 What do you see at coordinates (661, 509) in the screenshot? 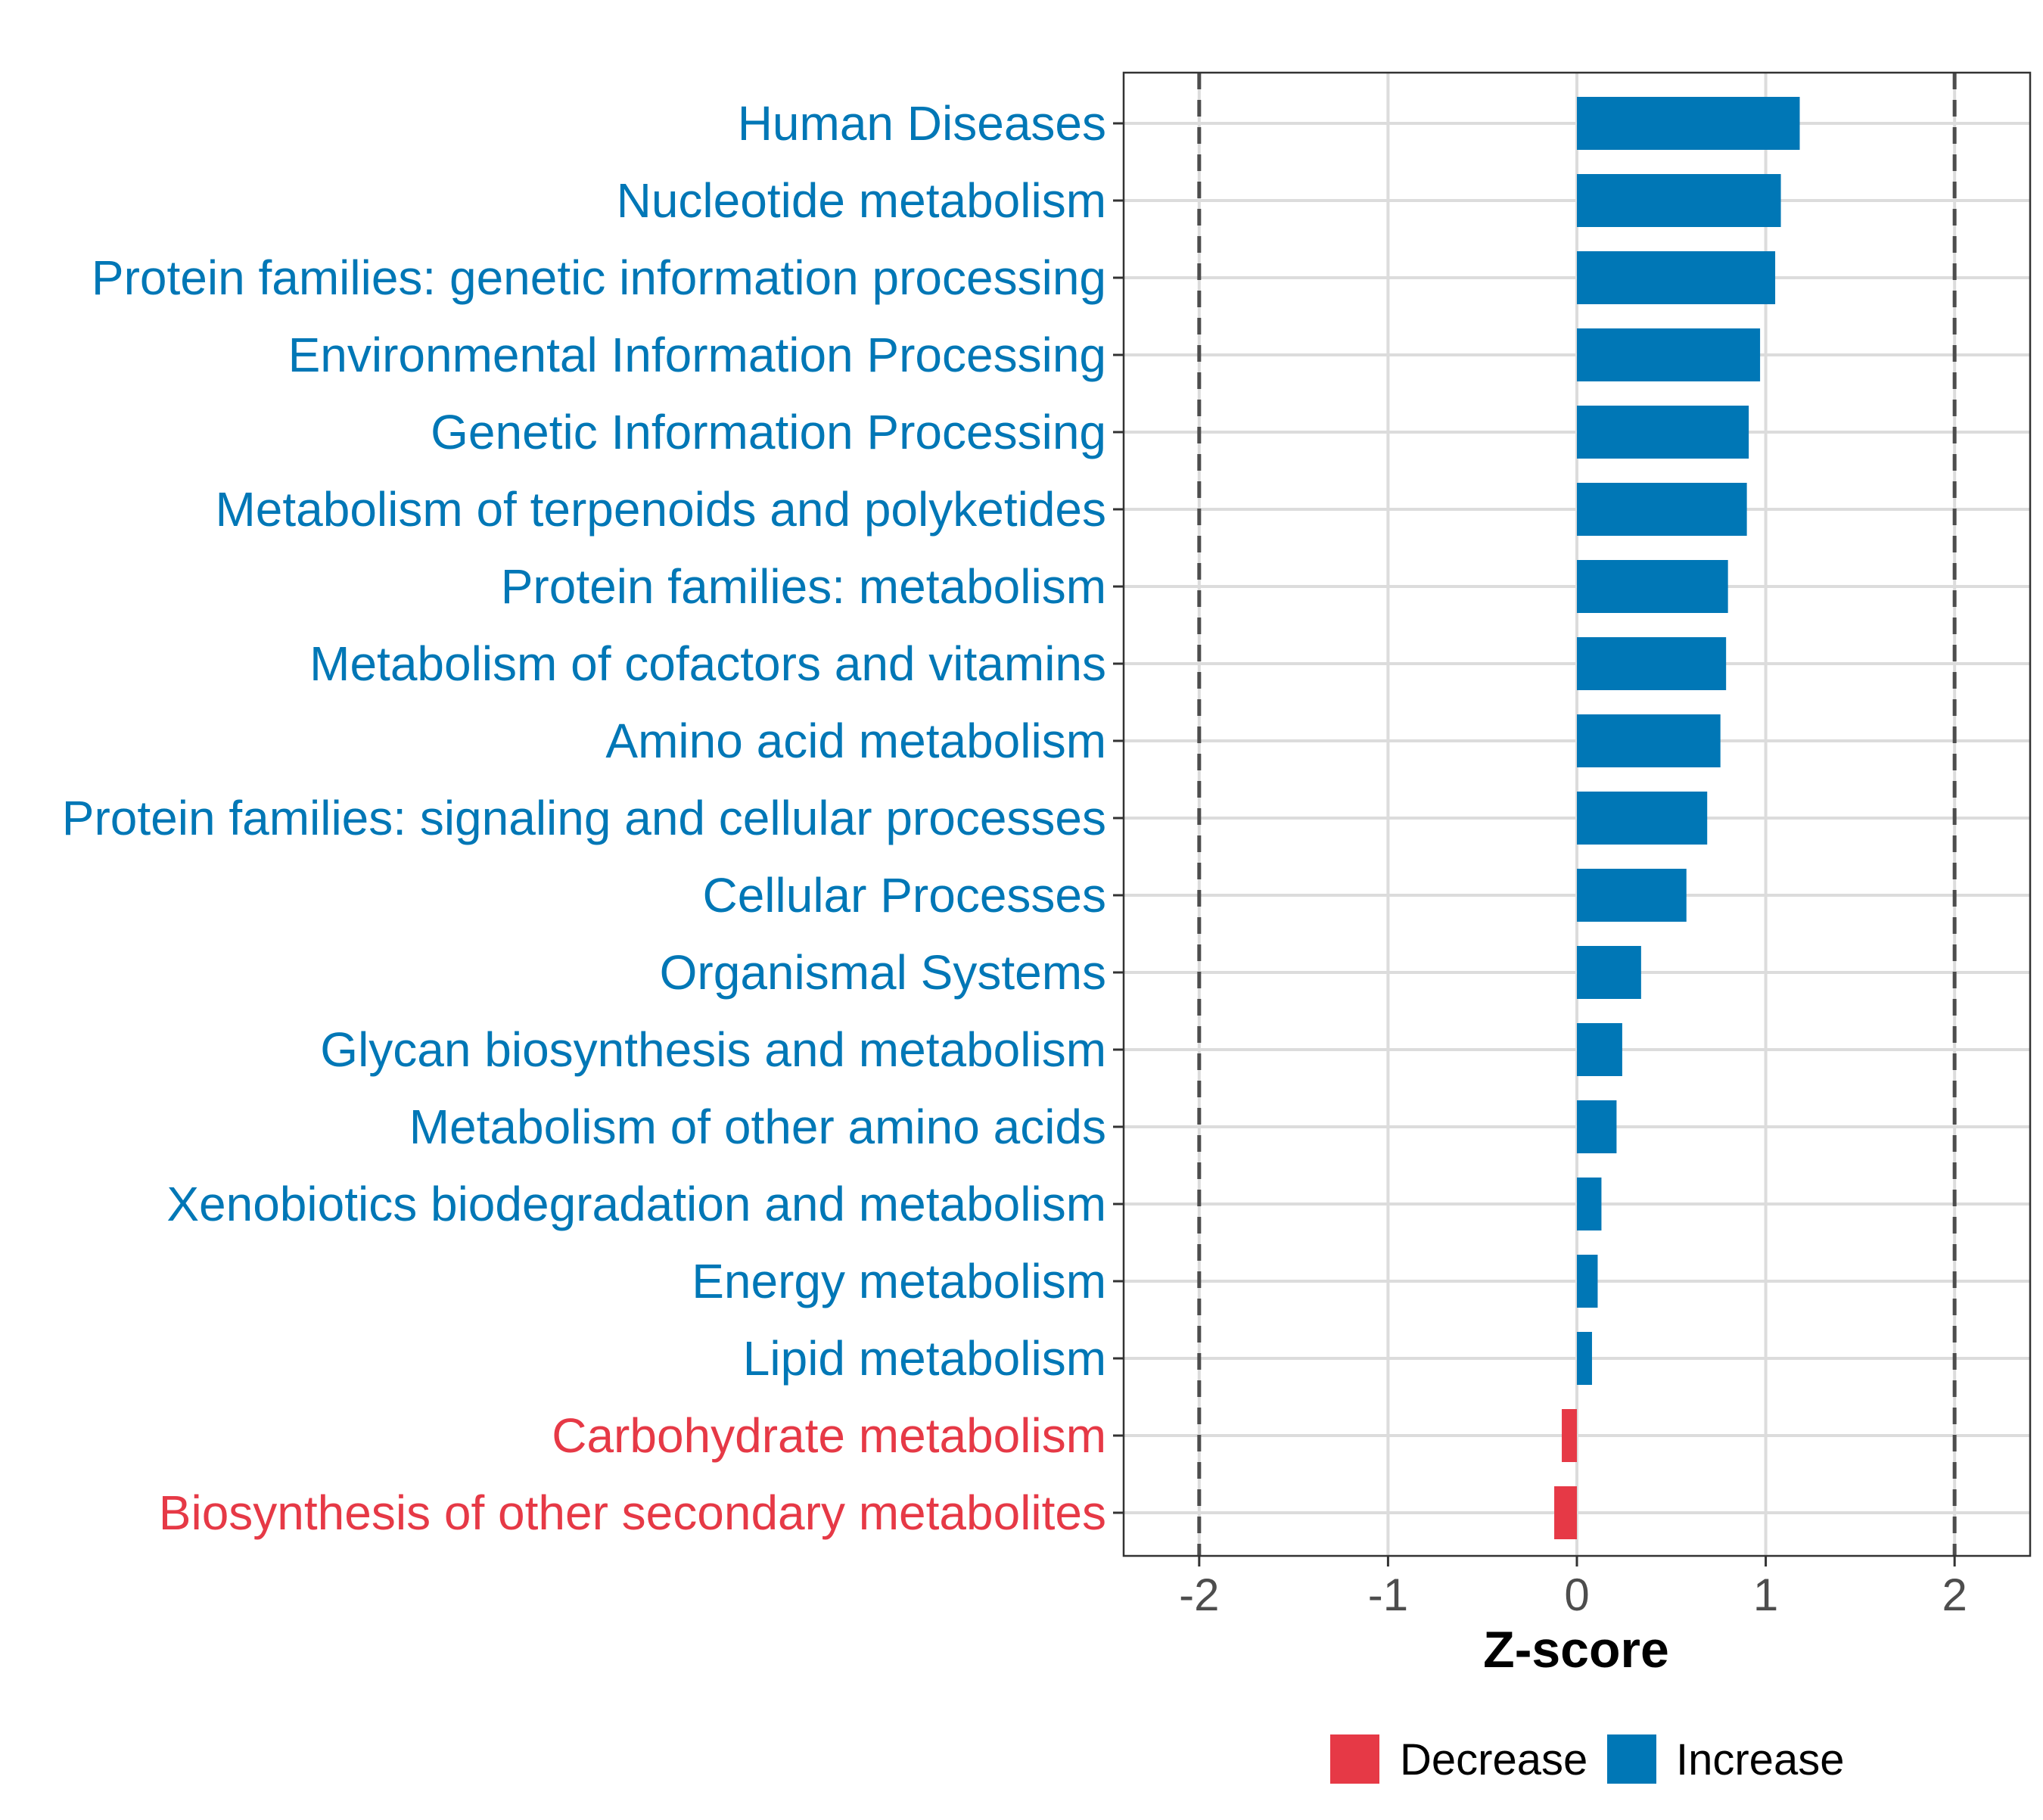
I see `category-label: Metabolism of terpenoids and polyketides` at bounding box center [661, 509].